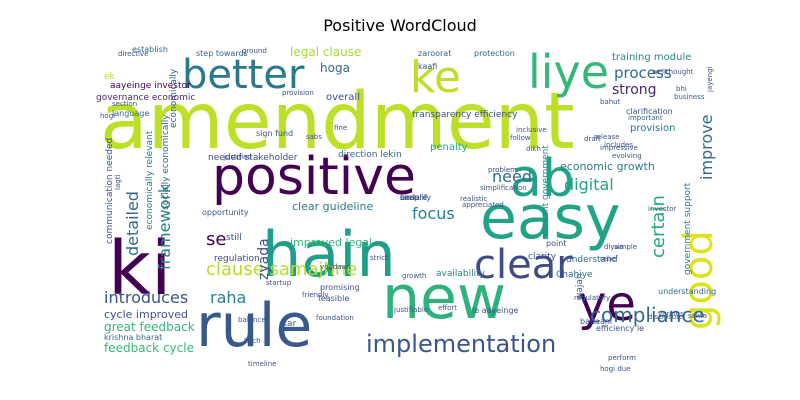 The height and width of the screenshot is (400, 800). What do you see at coordinates (444, 298) in the screenshot?
I see `word-new: new` at bounding box center [444, 298].